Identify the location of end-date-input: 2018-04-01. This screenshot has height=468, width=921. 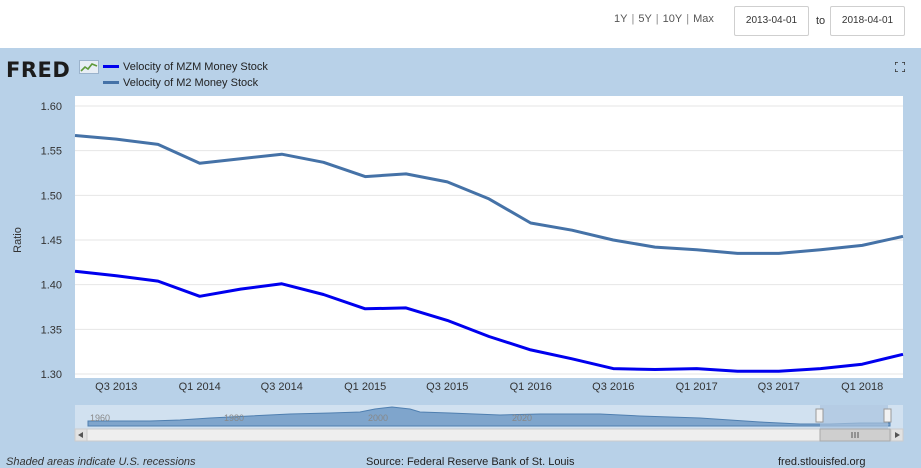
(867, 21).